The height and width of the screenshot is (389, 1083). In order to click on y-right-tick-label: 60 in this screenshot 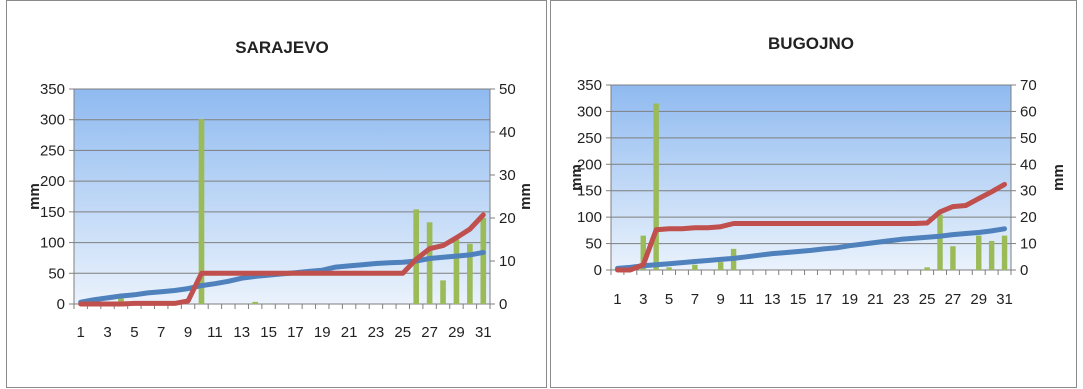, I will do `click(1028, 111)`.